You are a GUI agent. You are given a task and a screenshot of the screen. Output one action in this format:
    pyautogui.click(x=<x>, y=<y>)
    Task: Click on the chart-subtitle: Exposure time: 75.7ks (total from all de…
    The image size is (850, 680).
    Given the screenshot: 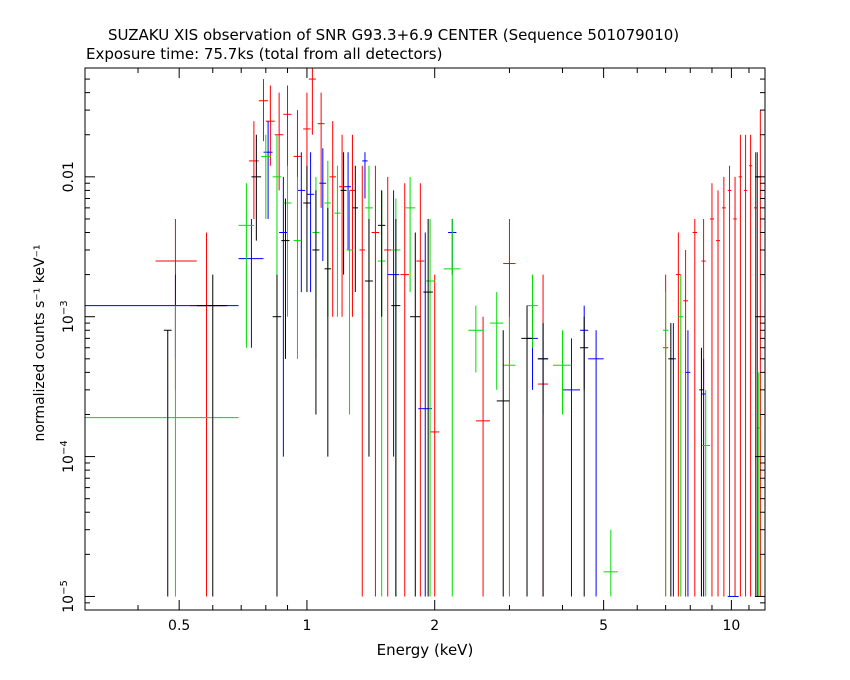 What is the action you would take?
    pyautogui.click(x=264, y=54)
    